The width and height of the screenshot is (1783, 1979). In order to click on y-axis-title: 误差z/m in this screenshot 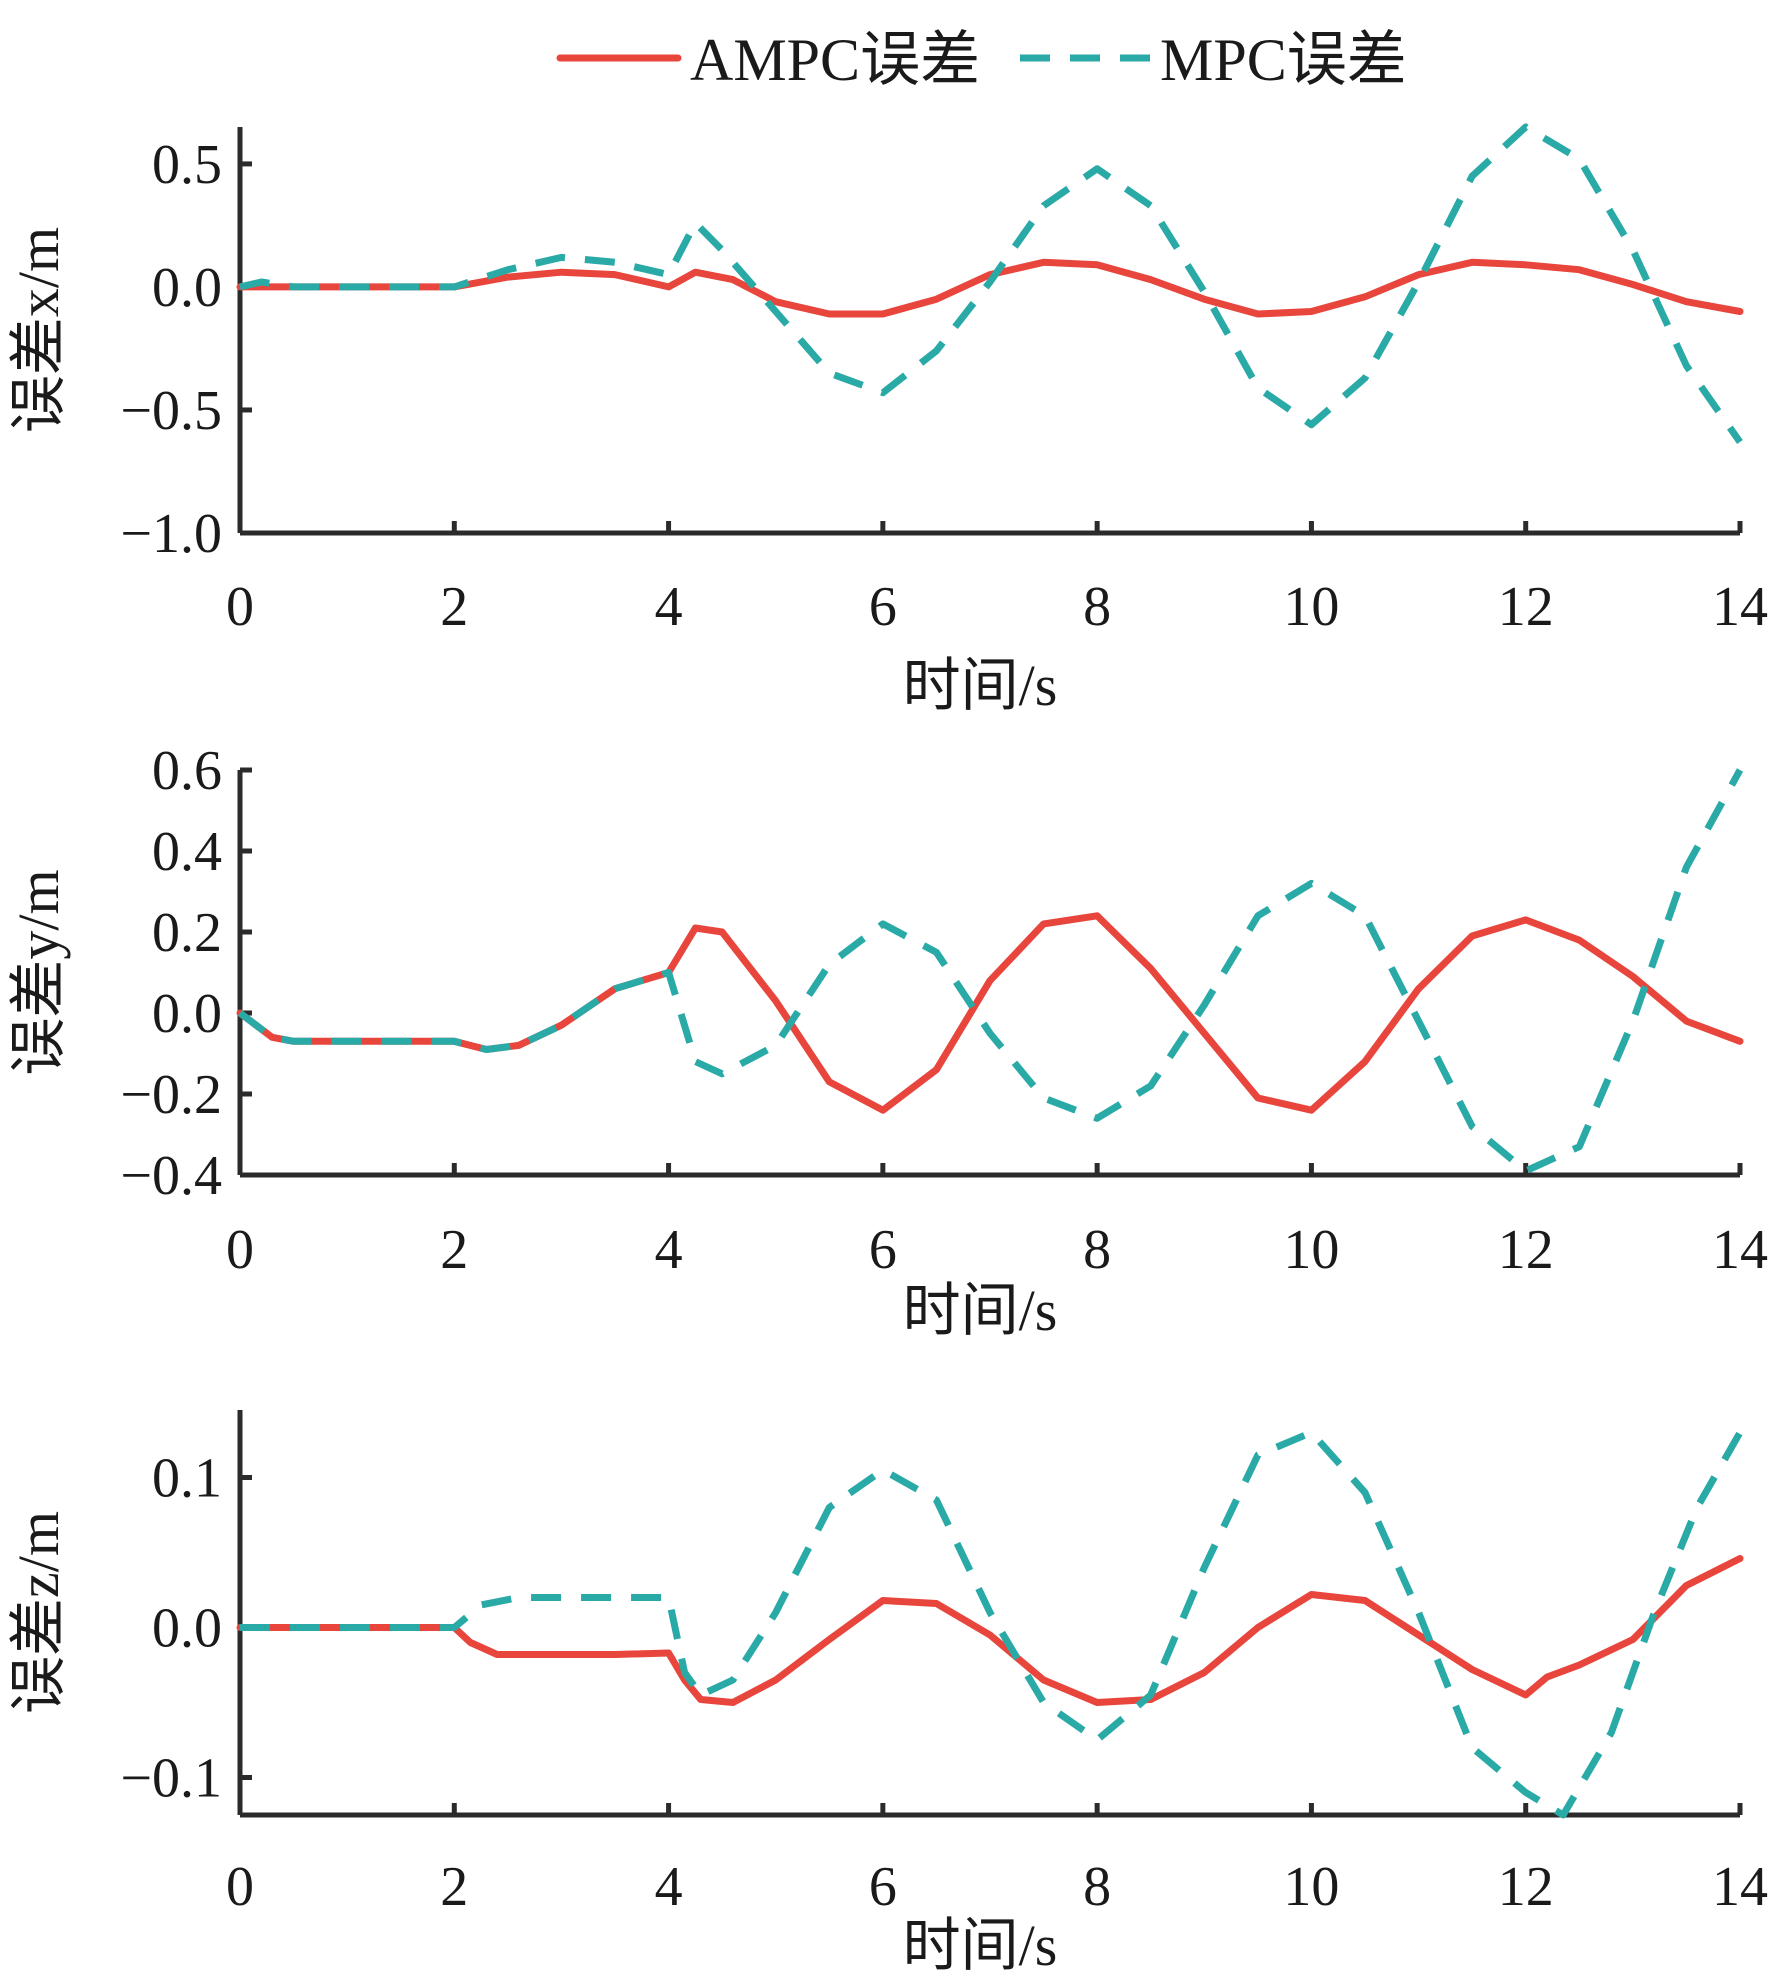, I will do `click(38, 1612)`.